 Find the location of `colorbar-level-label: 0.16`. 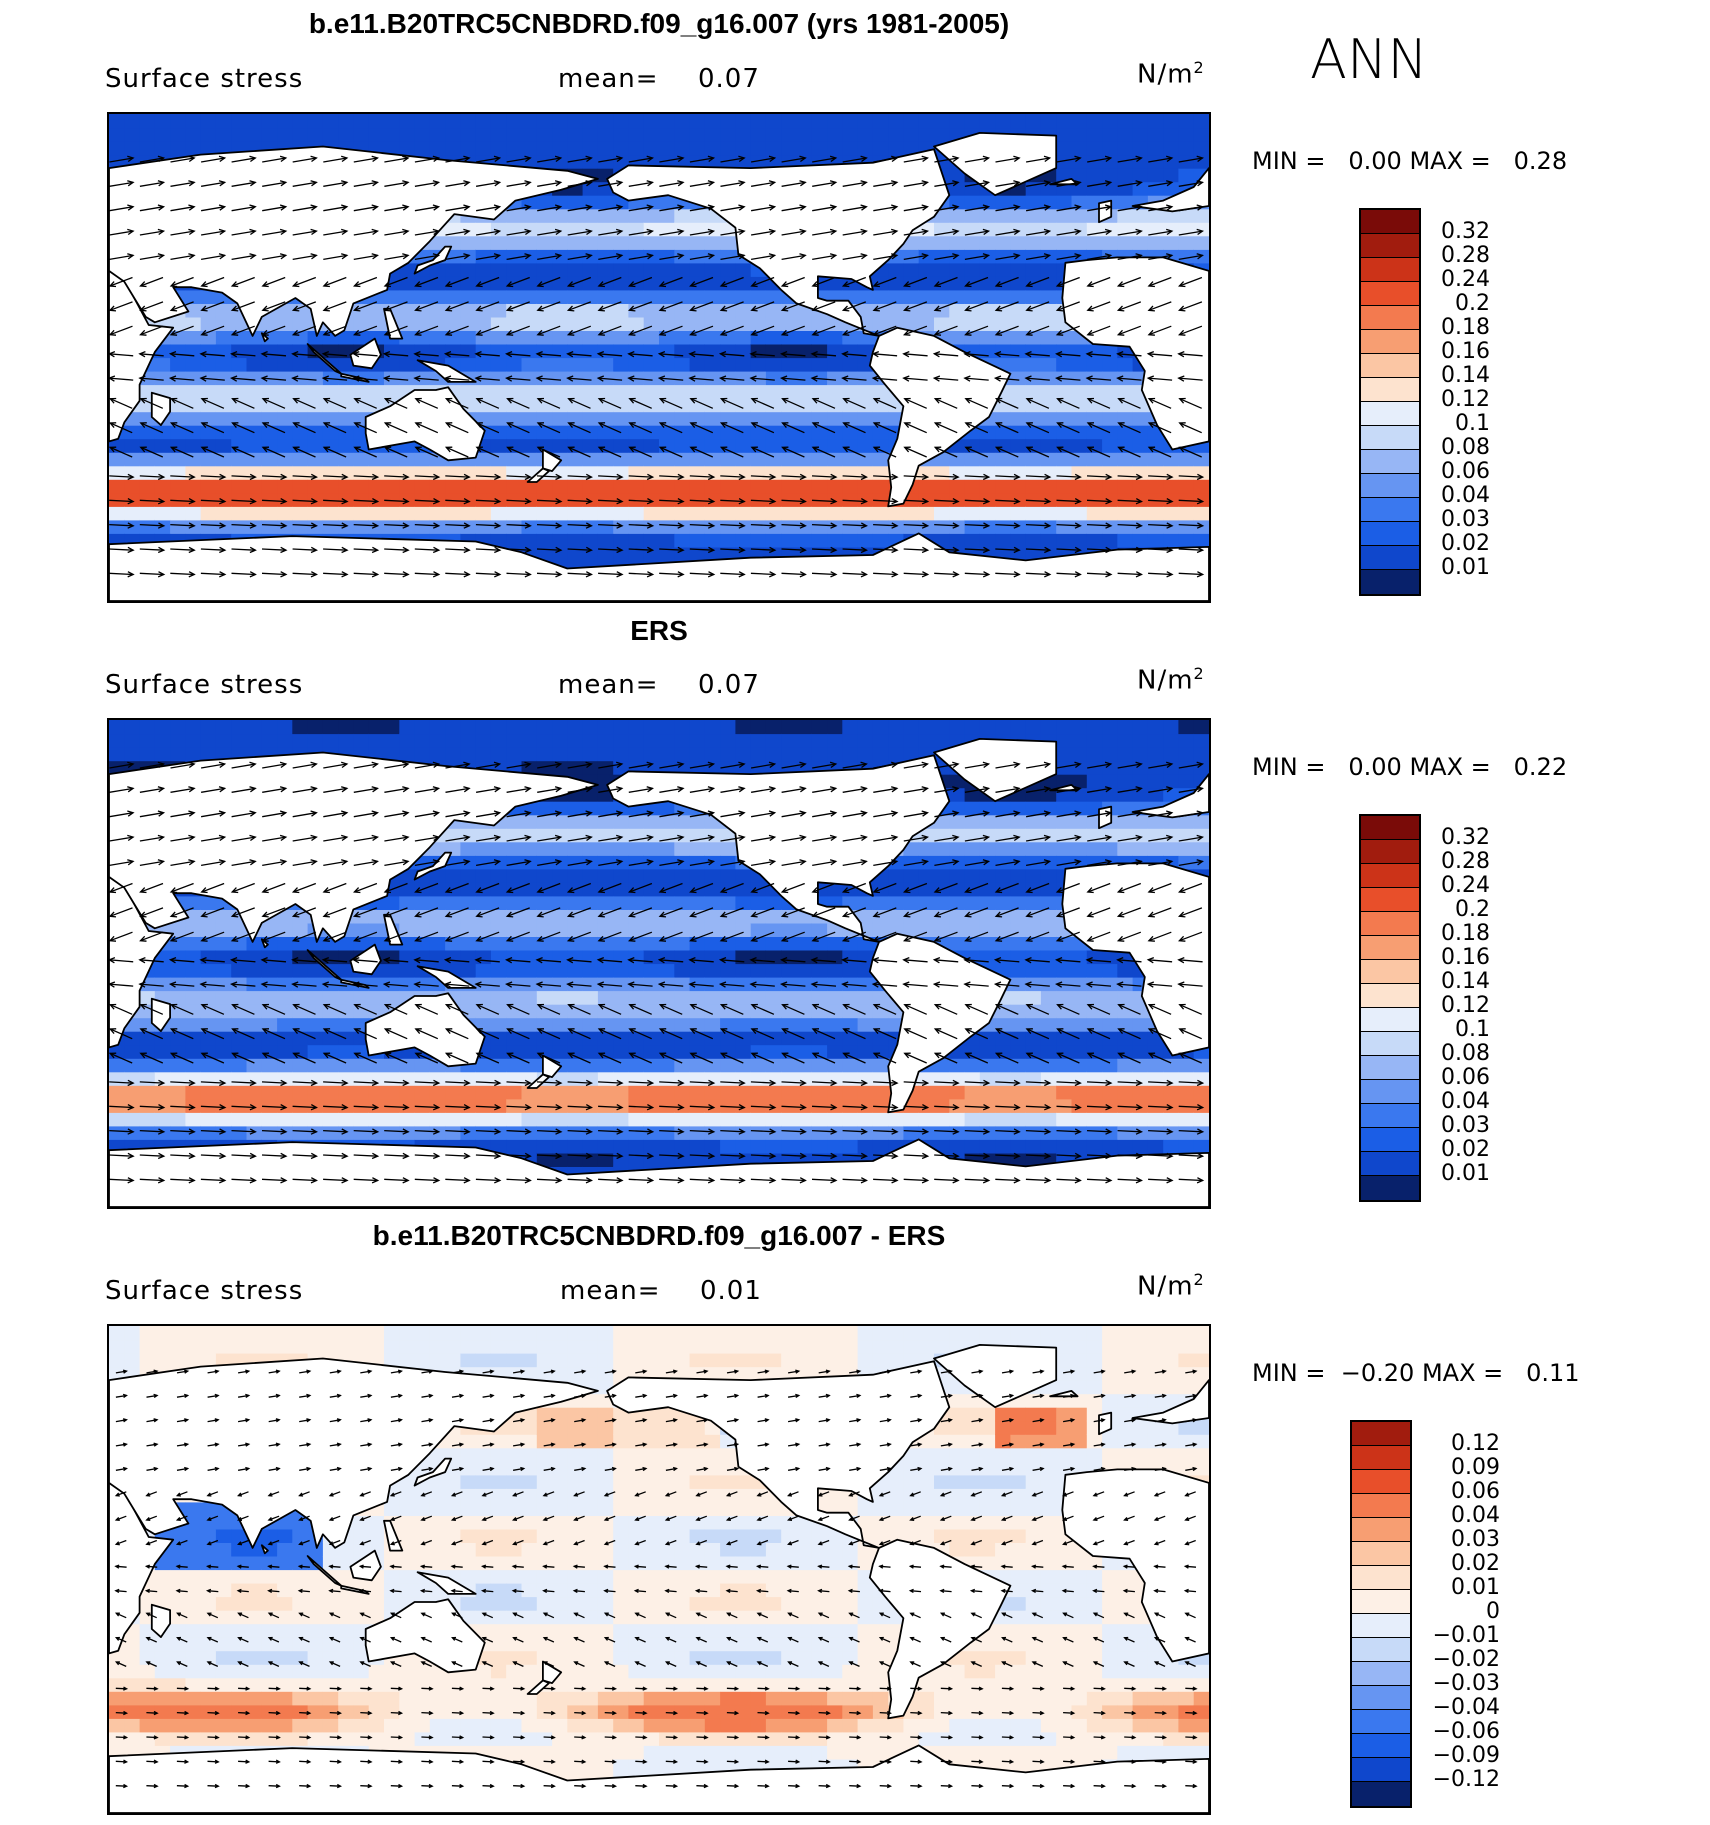

colorbar-level-label: 0.16 is located at coordinates (1465, 351).